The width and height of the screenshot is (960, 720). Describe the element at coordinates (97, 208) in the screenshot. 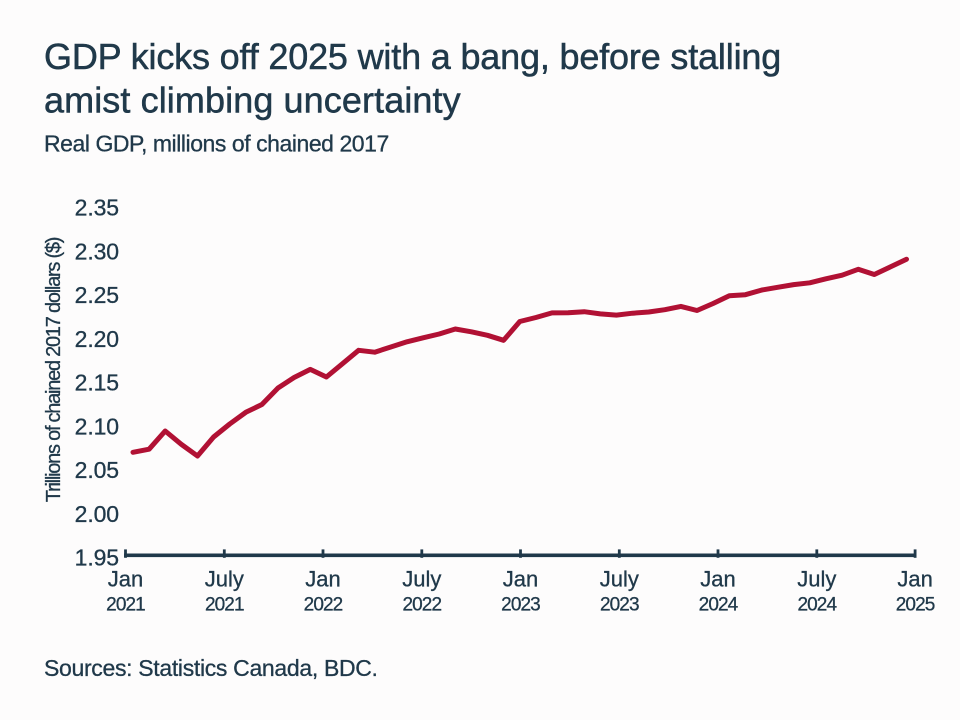

I see `svg-text: 2.35` at that location.